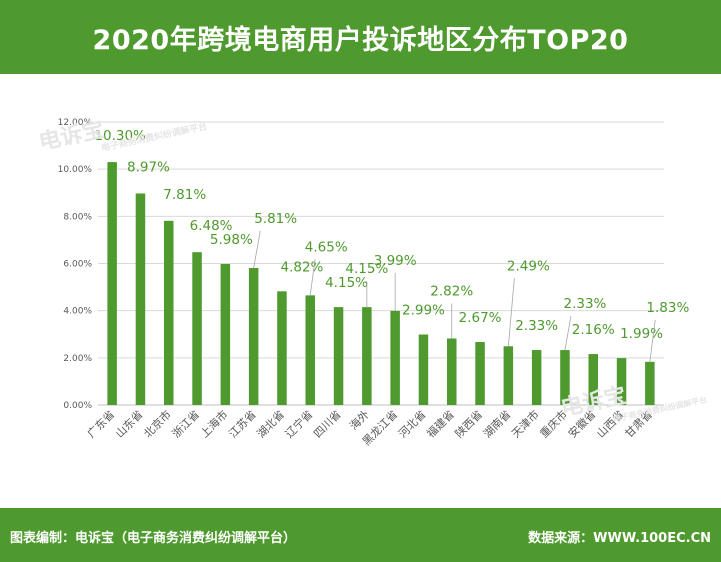  I want to click on data-label: 10.30%, so click(120, 136).